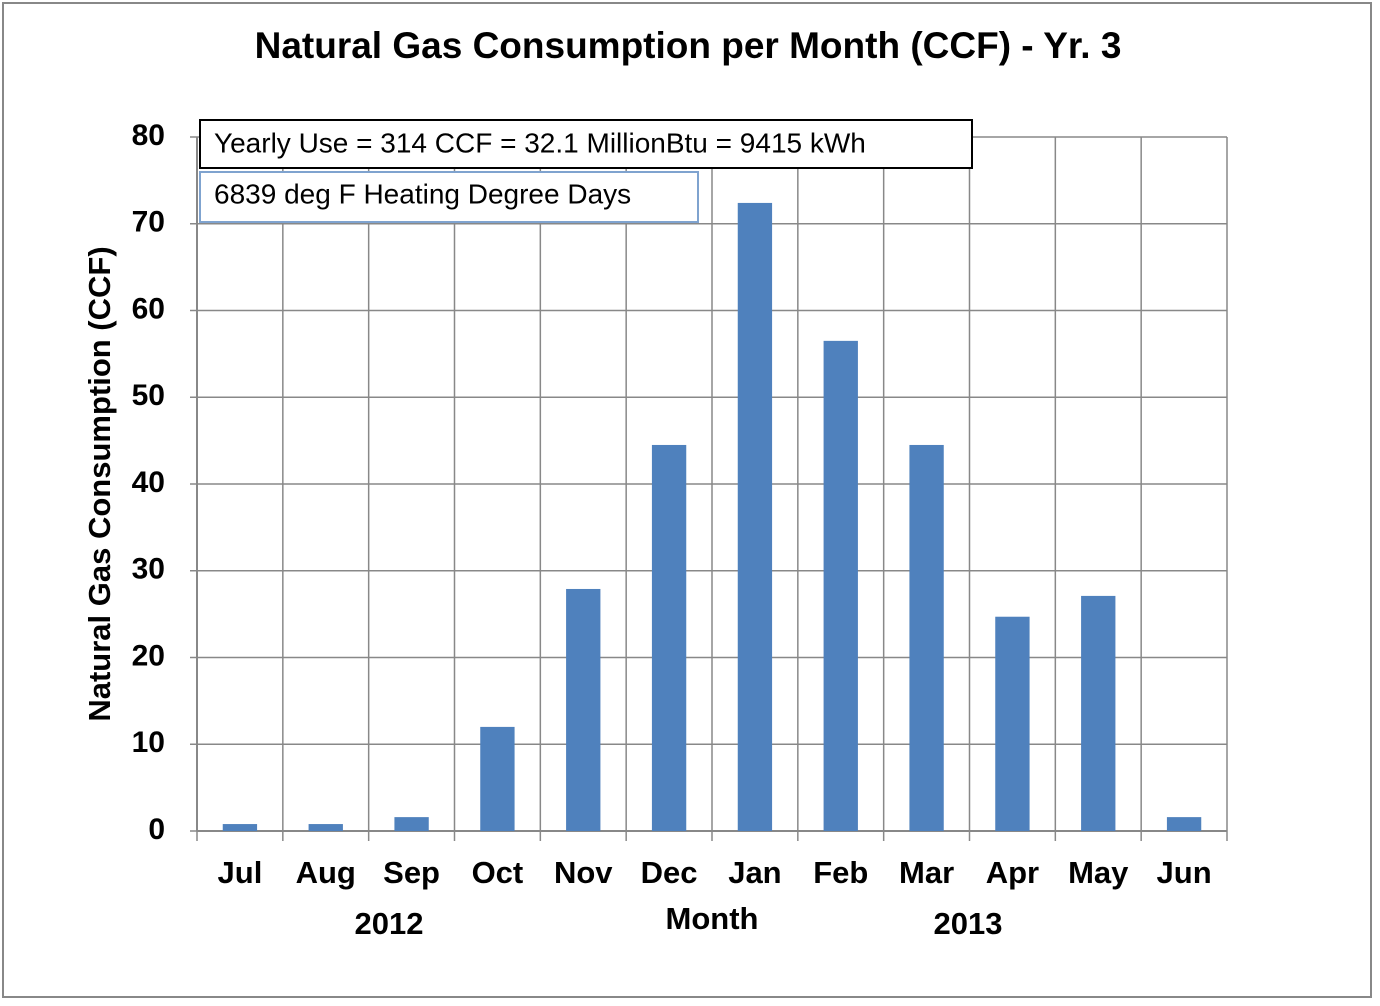  I want to click on y-axis-label: Natural Gas Consumption (CCF), so click(99, 483).